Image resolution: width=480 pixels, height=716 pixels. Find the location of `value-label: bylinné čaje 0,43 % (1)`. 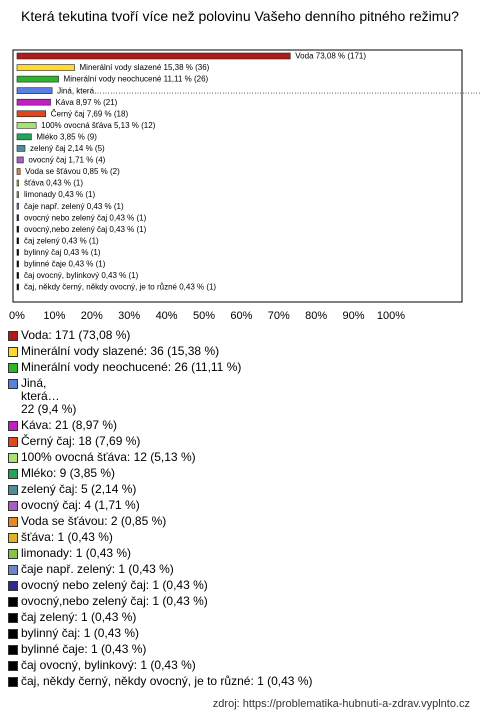

value-label: bylinné čaje 0,43 % (1) is located at coordinates (65, 264).